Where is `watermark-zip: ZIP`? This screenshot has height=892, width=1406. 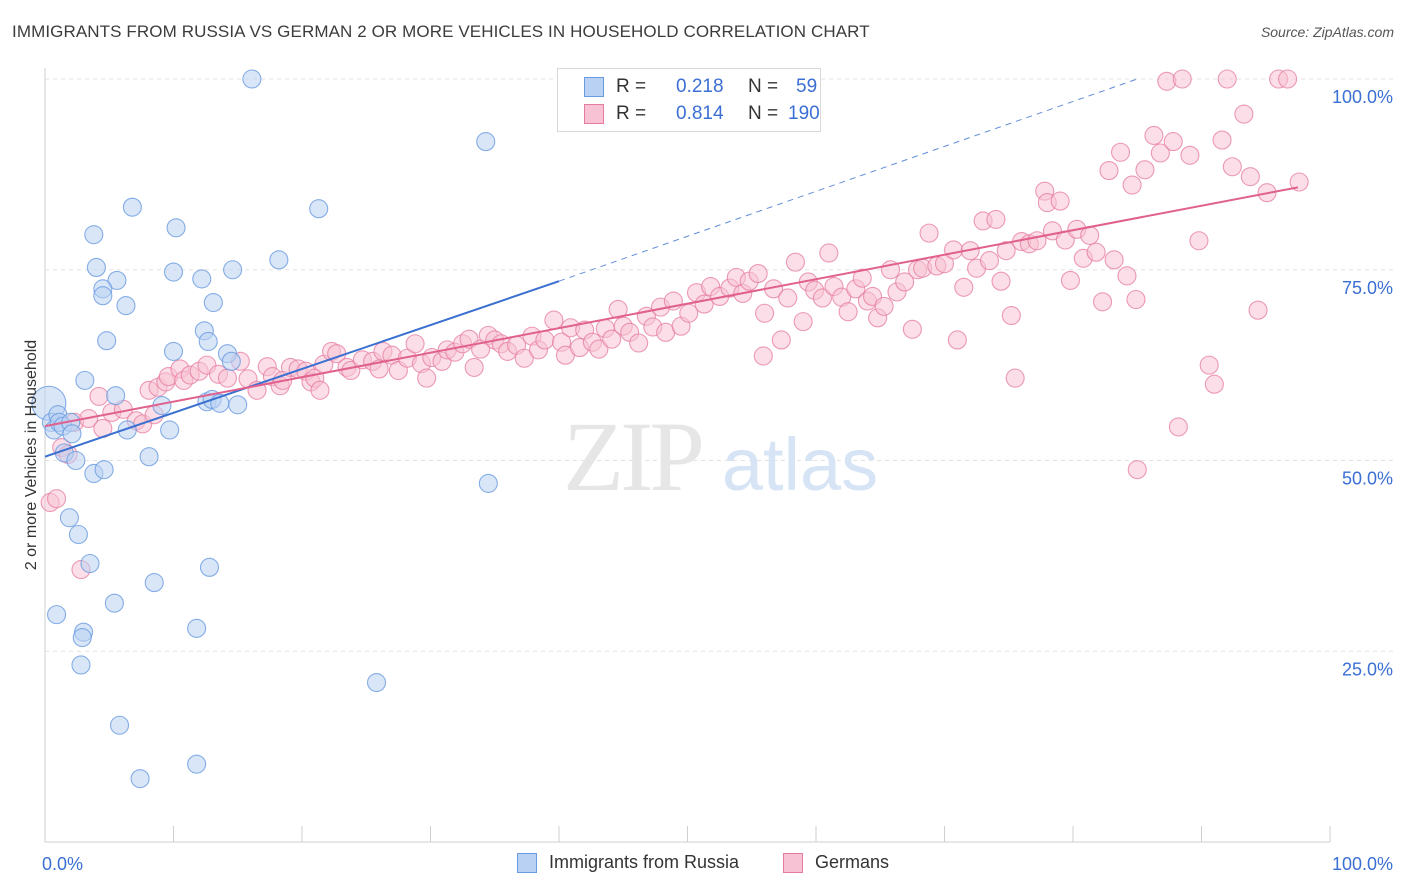
watermark-zip: ZIP is located at coordinates (632, 456).